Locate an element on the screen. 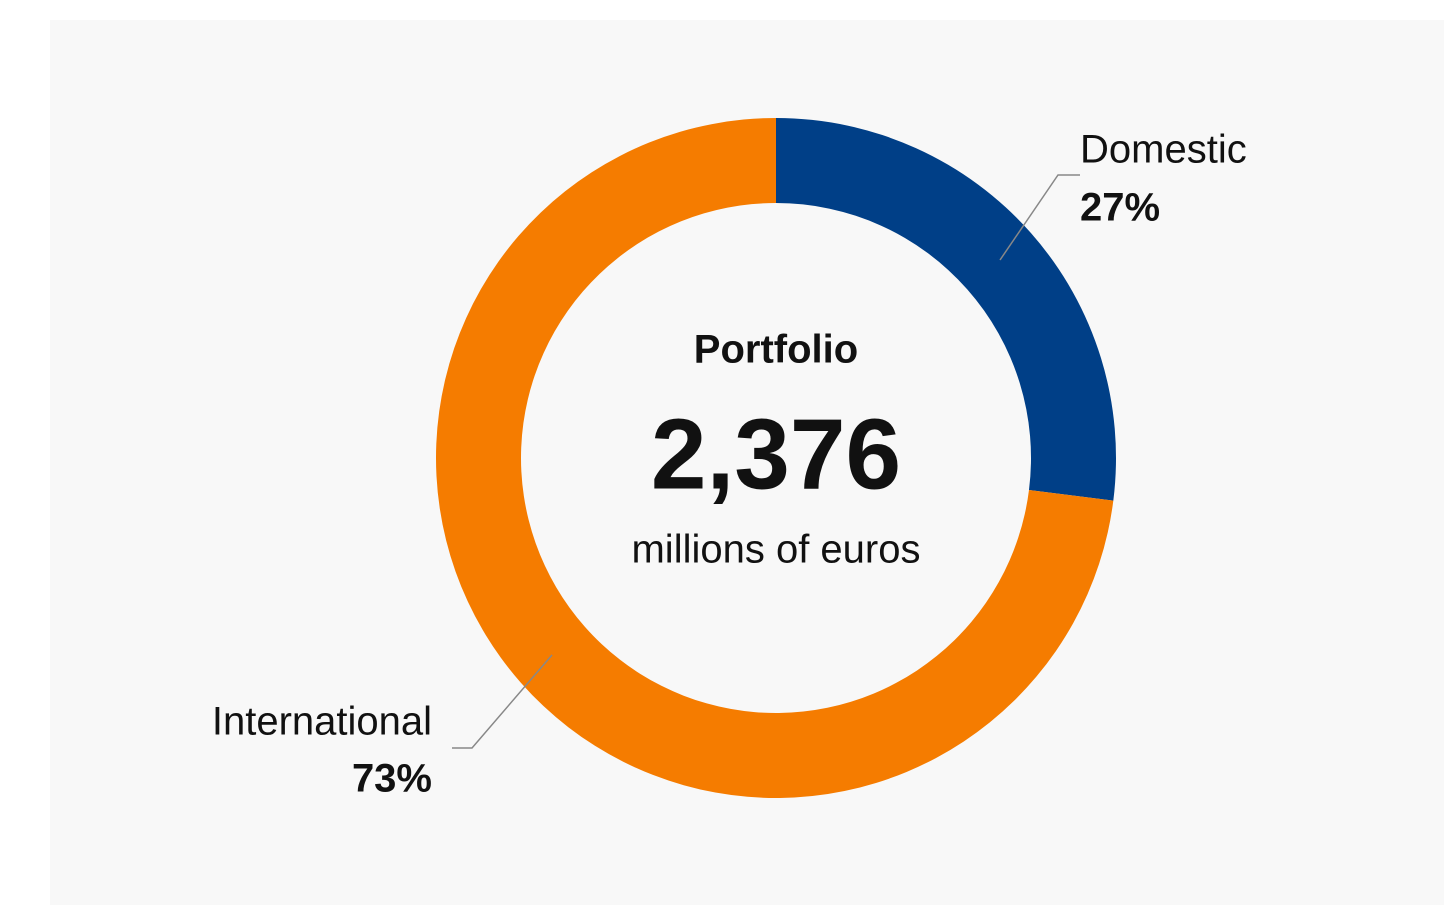 This screenshot has height=905, width=1444. center-unit: millions of euros is located at coordinates (775, 550).